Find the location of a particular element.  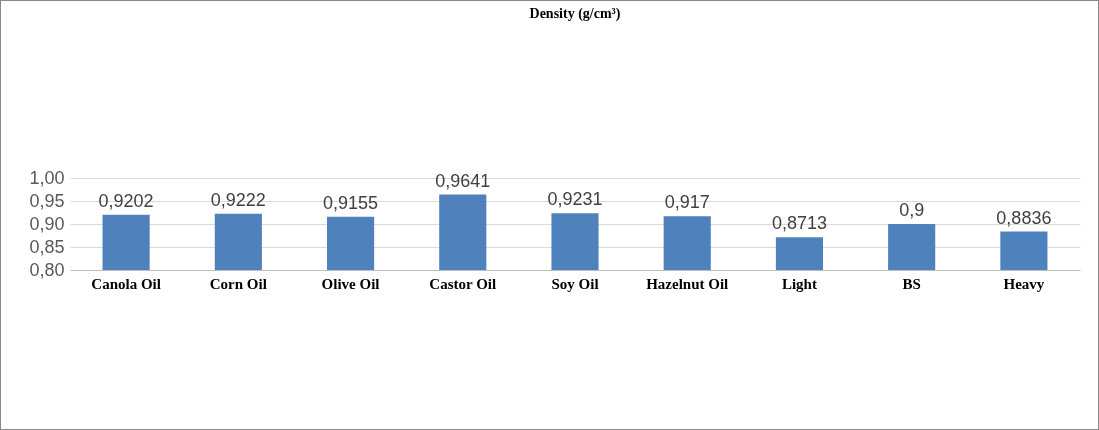

data-label: 0,8836 is located at coordinates (1024, 217).